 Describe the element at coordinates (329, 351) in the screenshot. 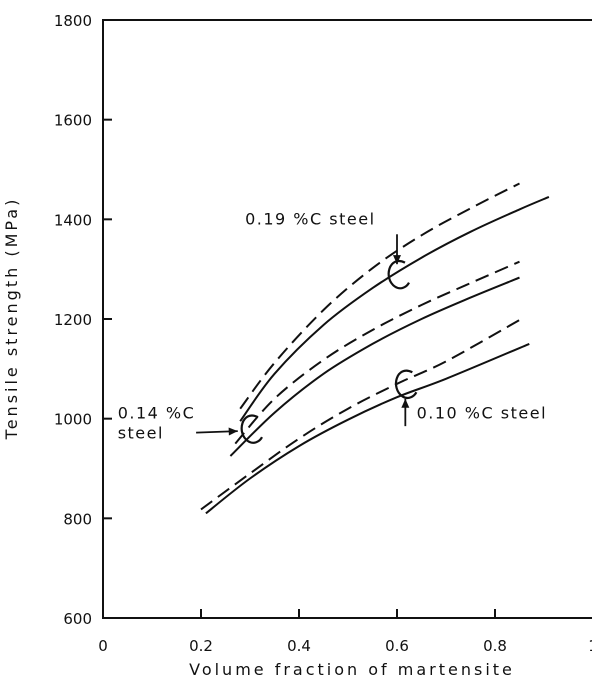

I see `bracket-markers` at that location.